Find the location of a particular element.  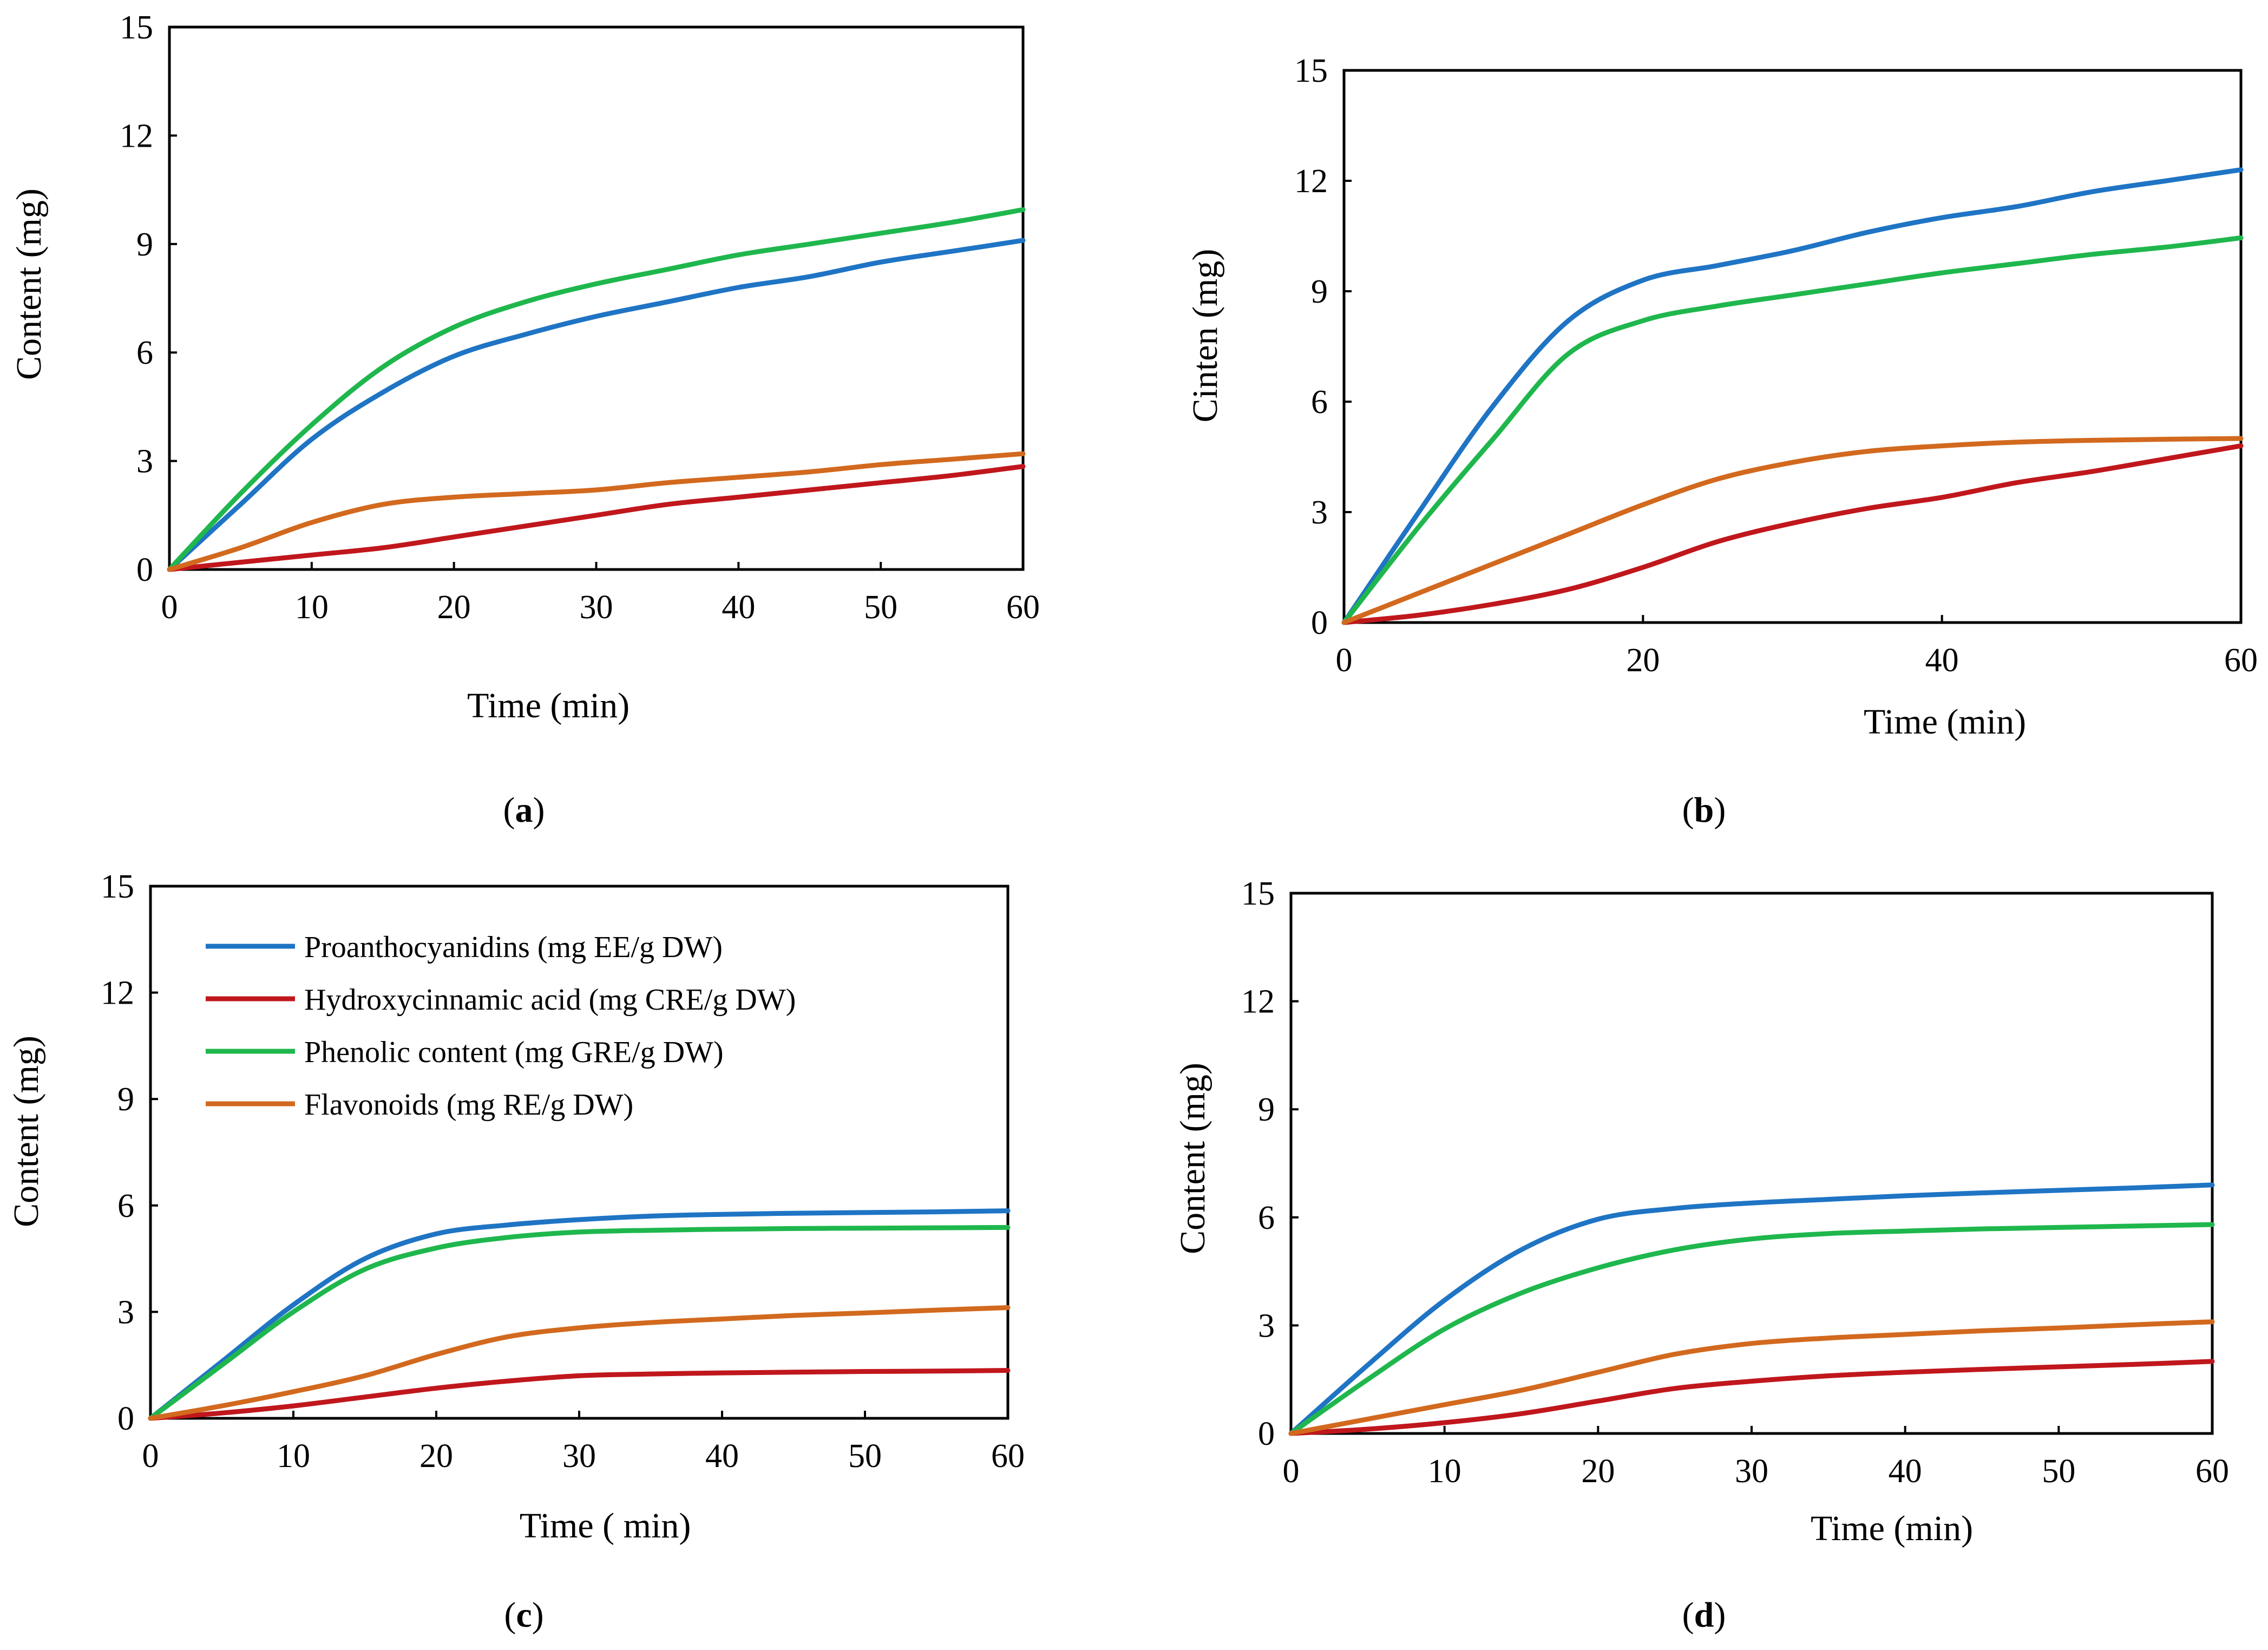

y-tick-label-c: 12 is located at coordinates (117, 994).